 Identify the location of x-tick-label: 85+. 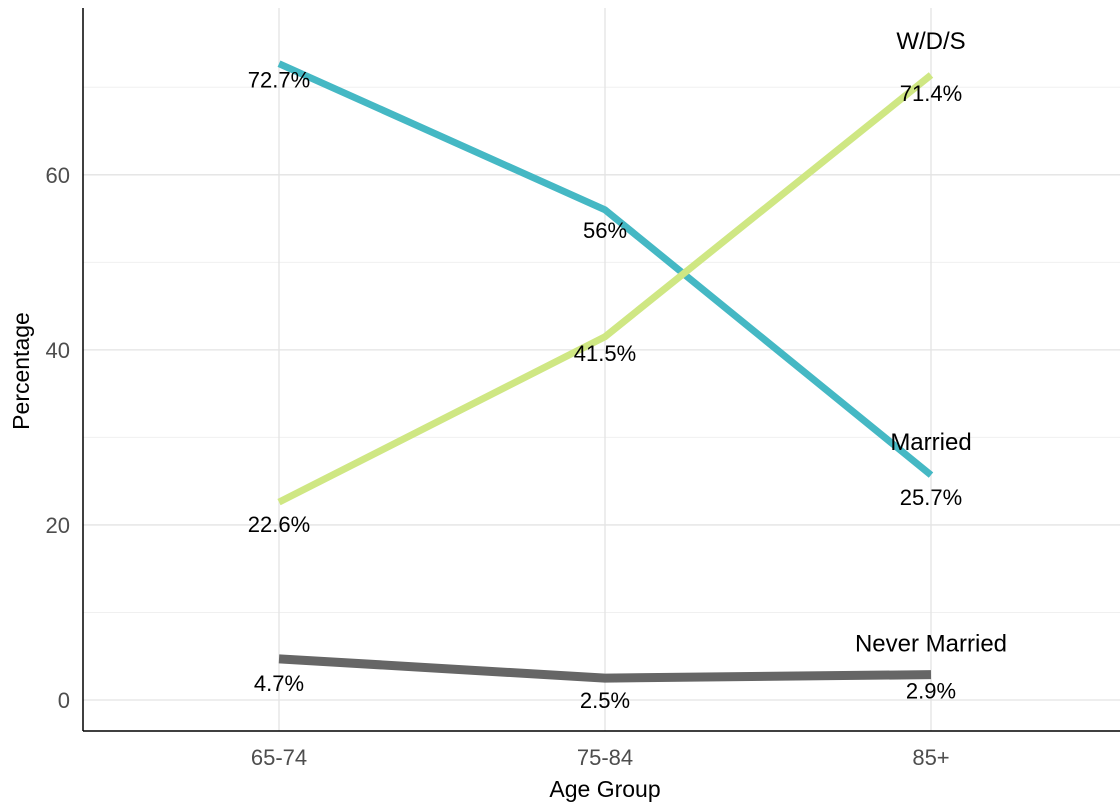
(930, 757).